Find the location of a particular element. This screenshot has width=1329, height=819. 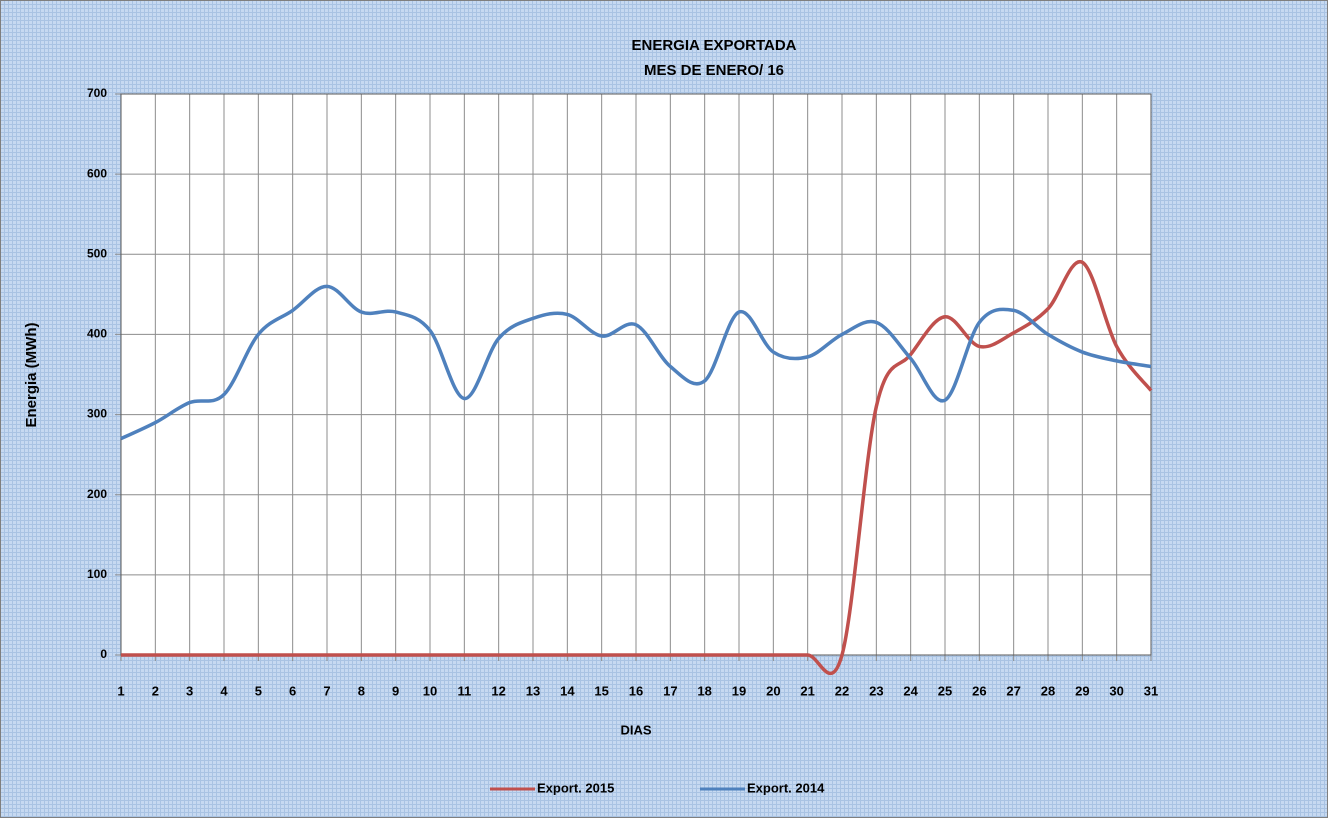

series-line is located at coordinates (636, 362).